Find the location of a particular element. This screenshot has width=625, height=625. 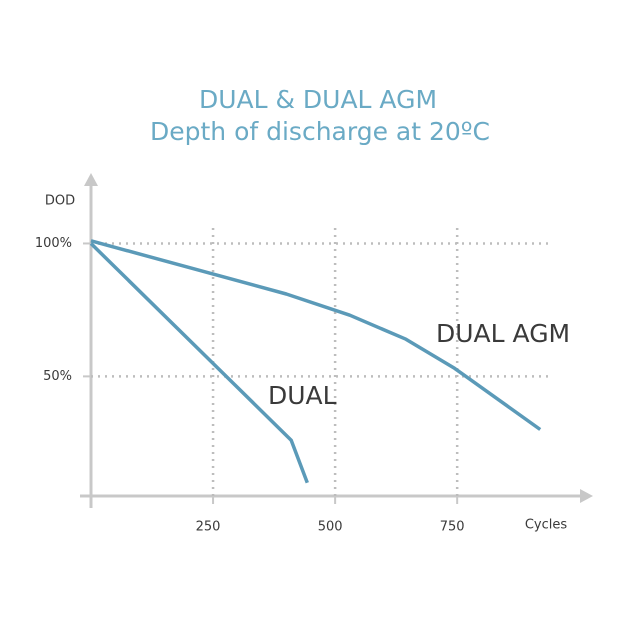

series-line is located at coordinates (199, 363).